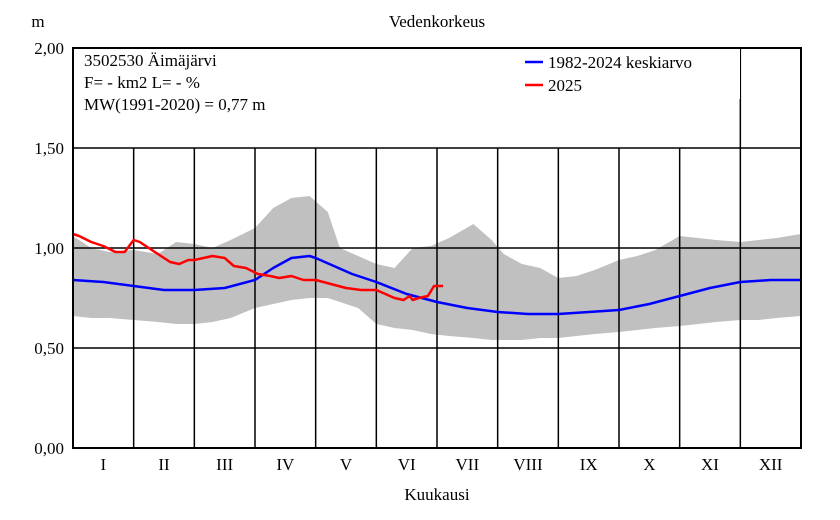  What do you see at coordinates (771, 464) in the screenshot?
I see `month-label: XII` at bounding box center [771, 464].